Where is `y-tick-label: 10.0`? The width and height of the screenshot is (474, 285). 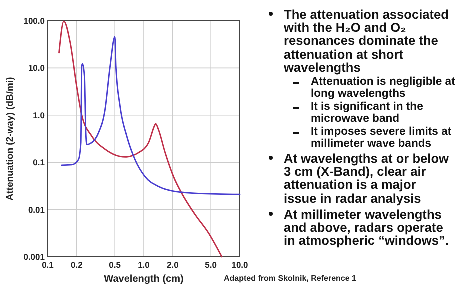 y-tick-label: 10.0 is located at coordinates (37, 68).